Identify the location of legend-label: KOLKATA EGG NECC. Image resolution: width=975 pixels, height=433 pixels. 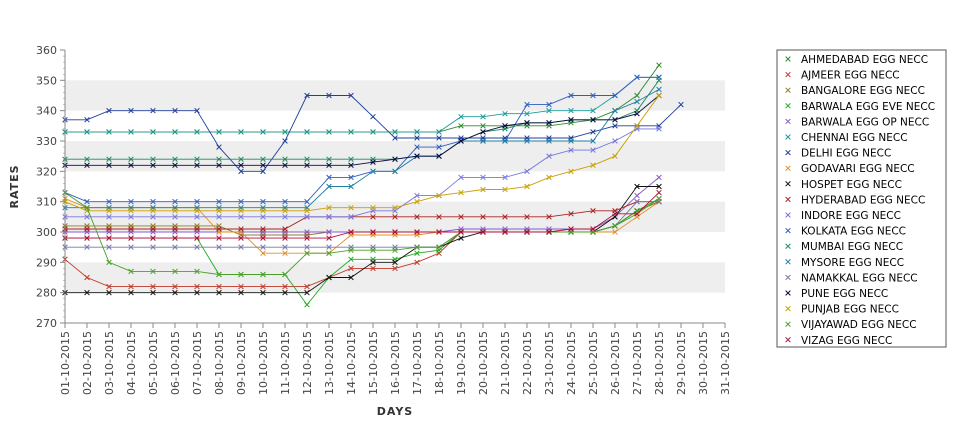
(853, 232).